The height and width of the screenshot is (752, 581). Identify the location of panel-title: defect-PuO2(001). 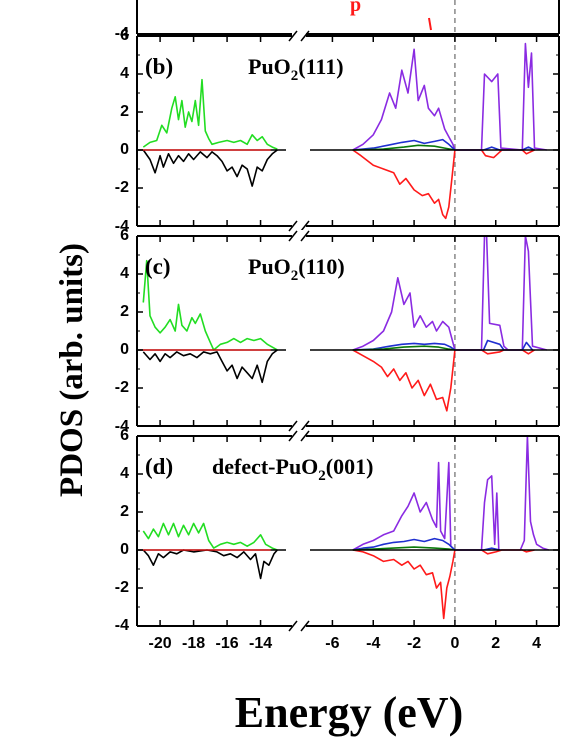
(292, 469).